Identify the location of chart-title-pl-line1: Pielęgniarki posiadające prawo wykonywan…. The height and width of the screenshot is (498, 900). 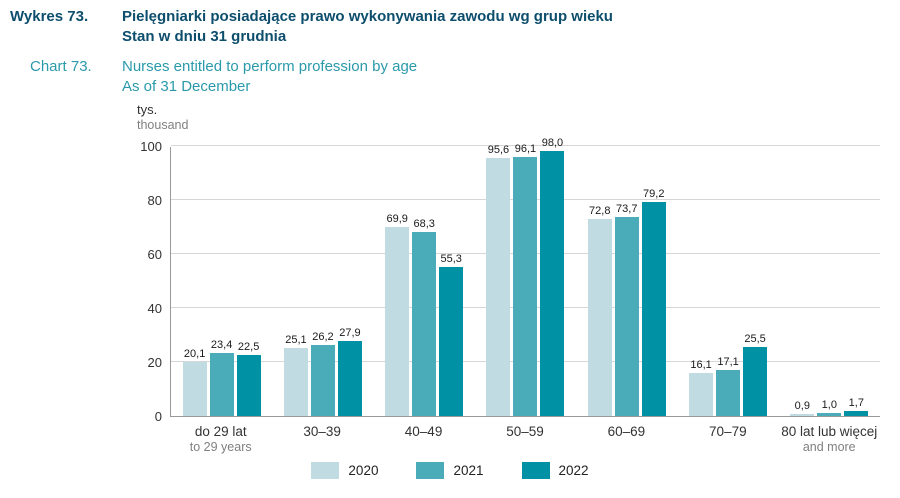
(367, 16).